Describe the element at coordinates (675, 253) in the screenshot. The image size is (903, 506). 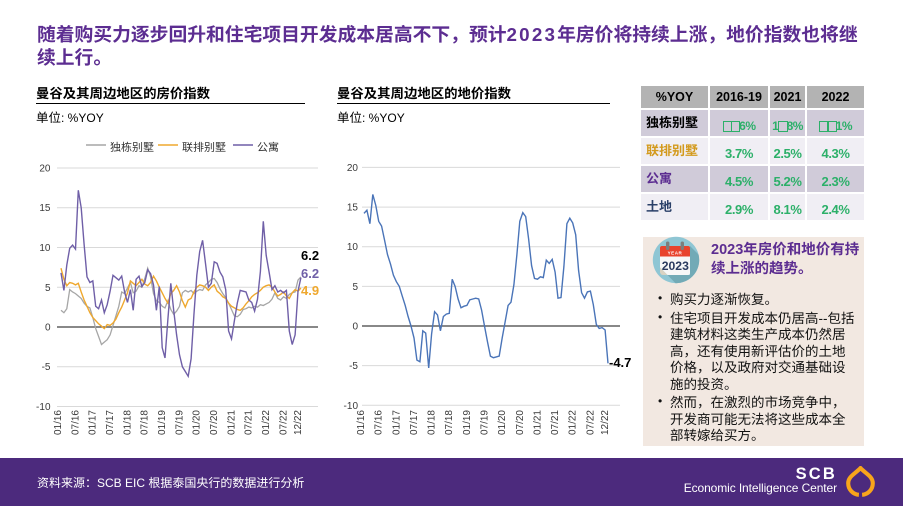
I see `svg-text: YEAR` at that location.